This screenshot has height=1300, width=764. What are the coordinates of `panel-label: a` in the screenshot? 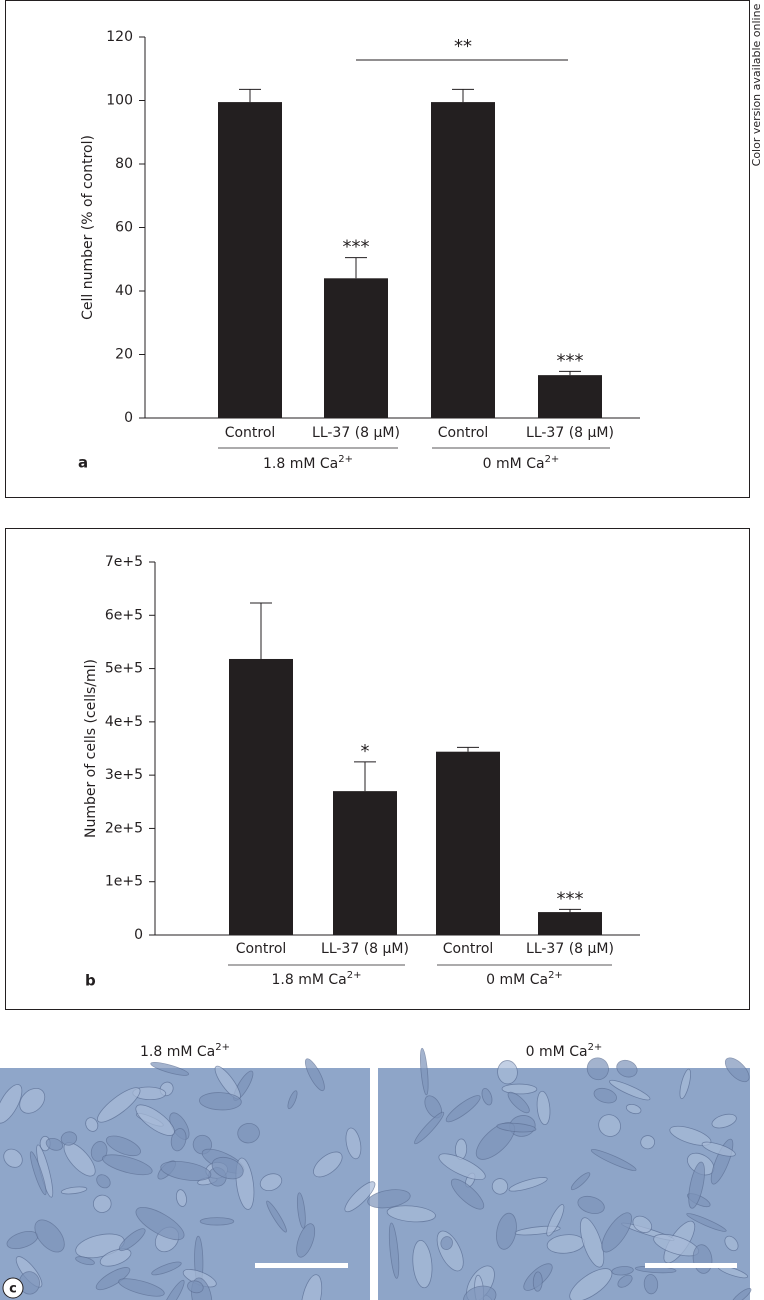 It's located at (83, 463).